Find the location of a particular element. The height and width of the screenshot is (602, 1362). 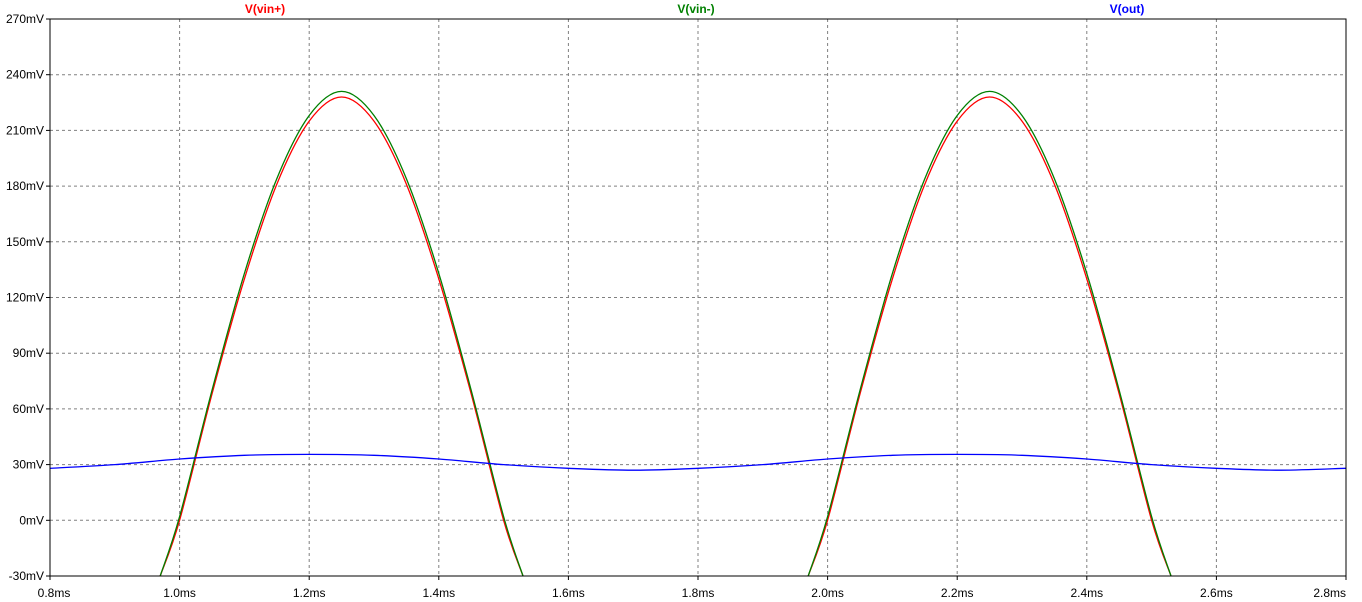

x-tick-label: 1.6ms is located at coordinates (568, 593).